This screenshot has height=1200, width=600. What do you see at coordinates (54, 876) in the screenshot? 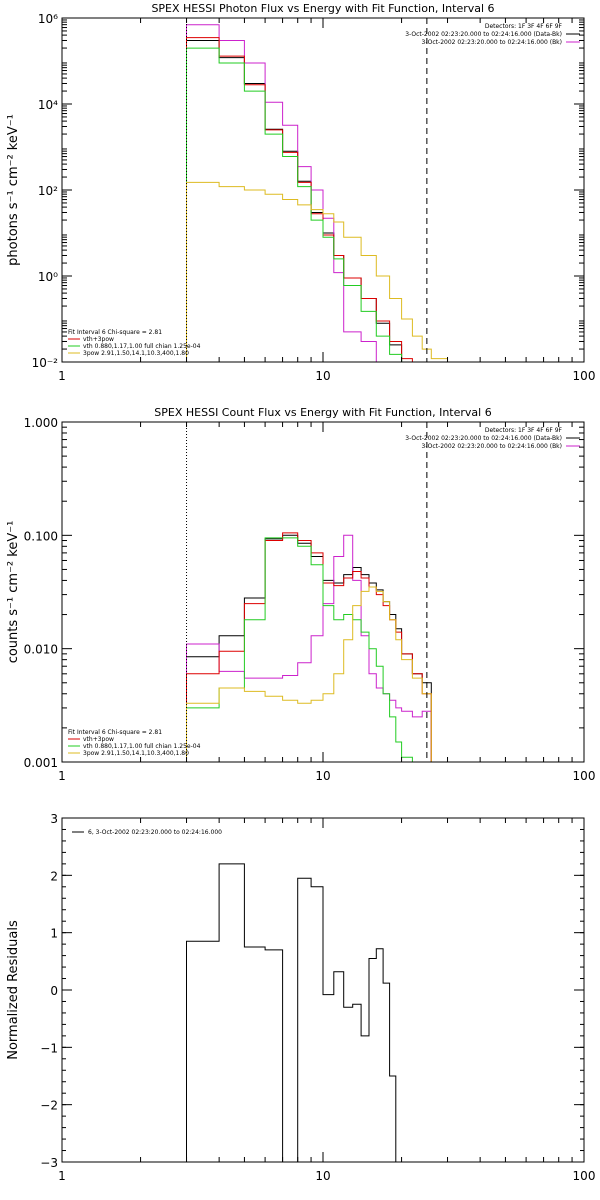
I see `y-tick-label: 2` at bounding box center [54, 876].